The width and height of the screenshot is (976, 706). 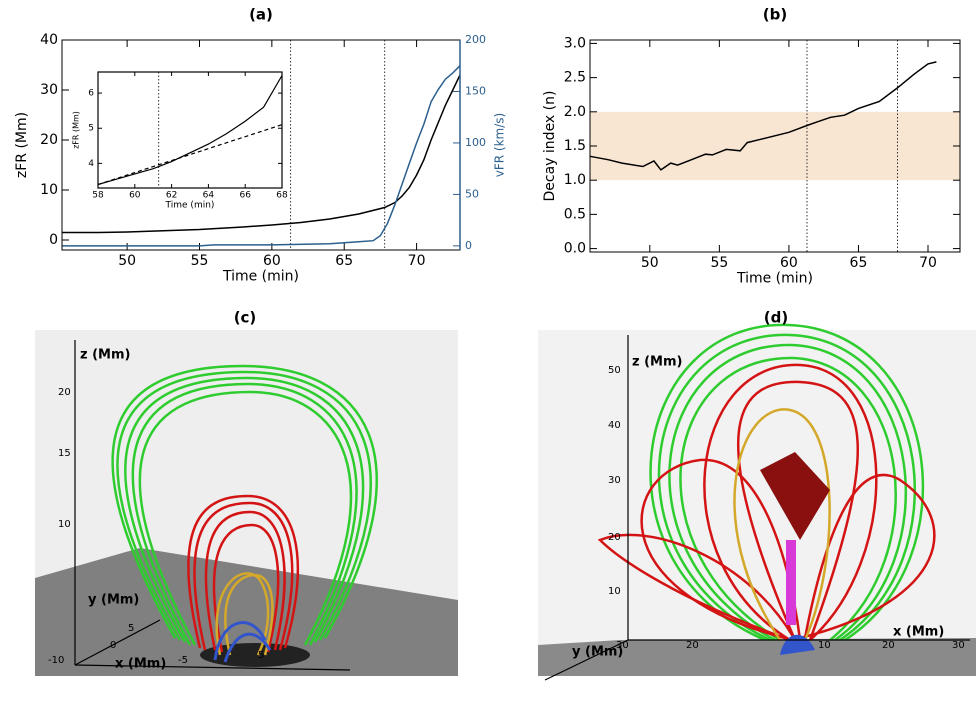 I want to click on y2-tick-label: 100, so click(x=475, y=142).